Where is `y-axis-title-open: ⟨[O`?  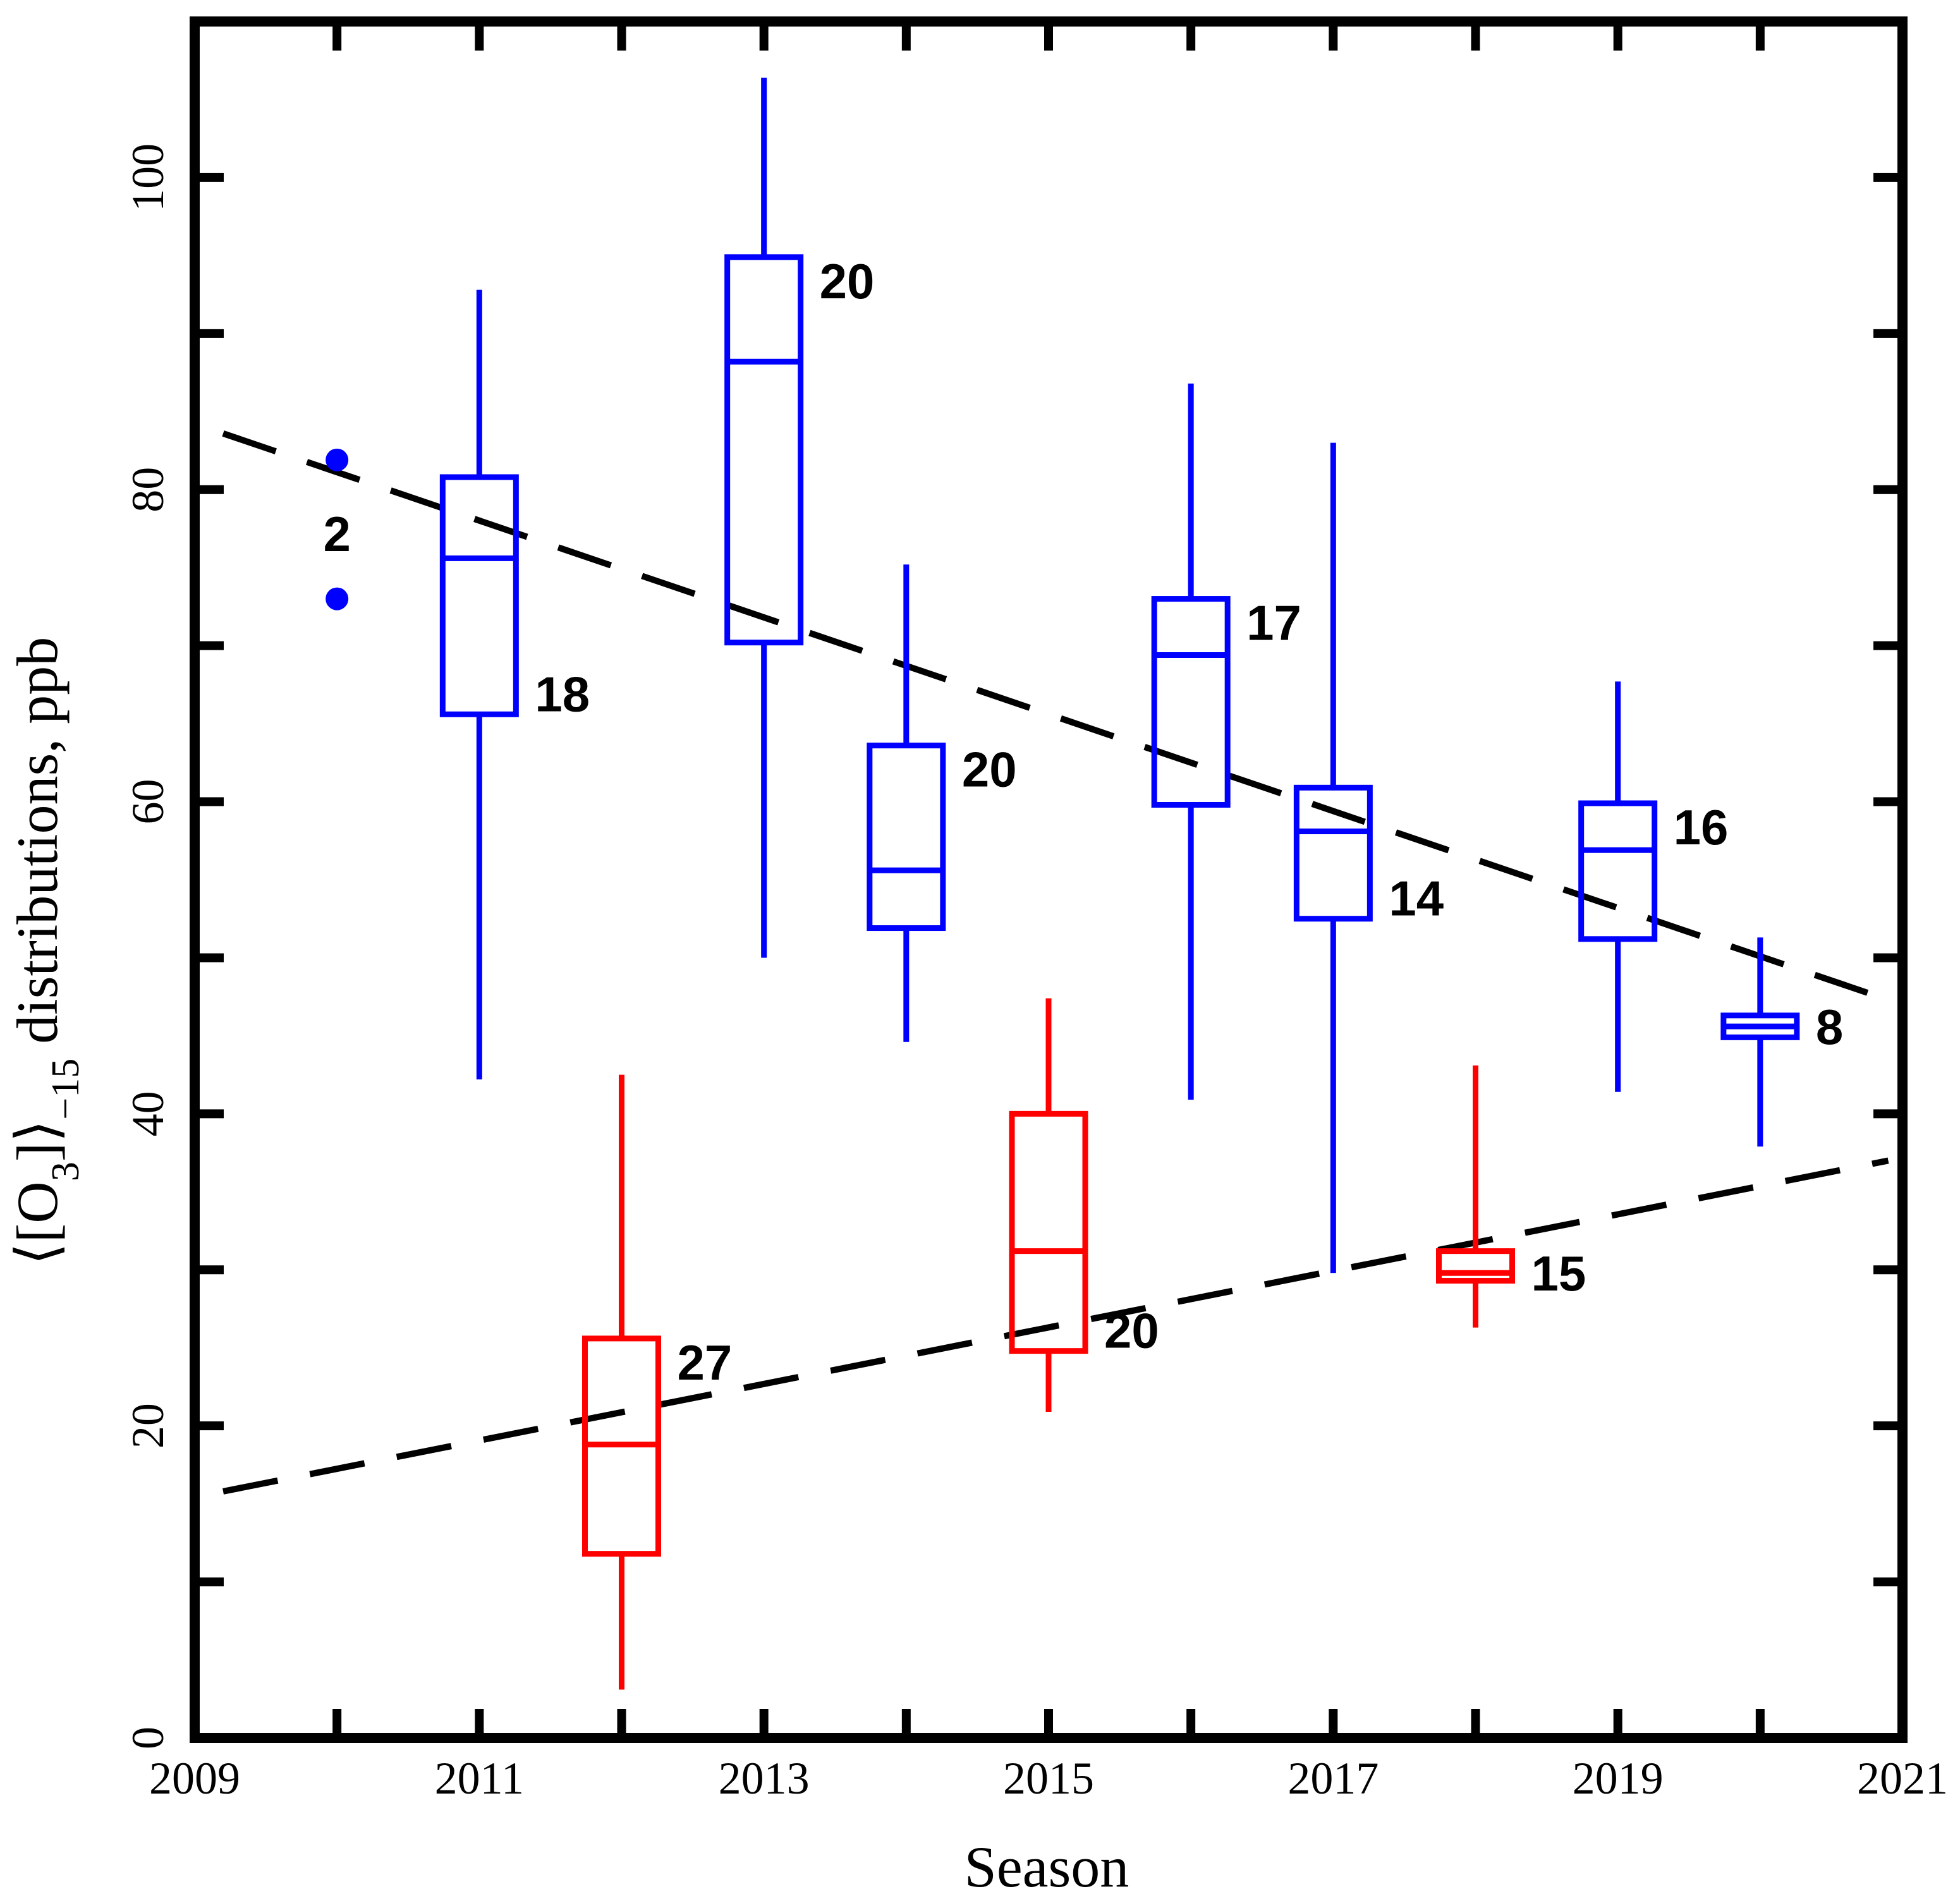
y-axis-title-open: ⟨[O is located at coordinates (37, 1223).